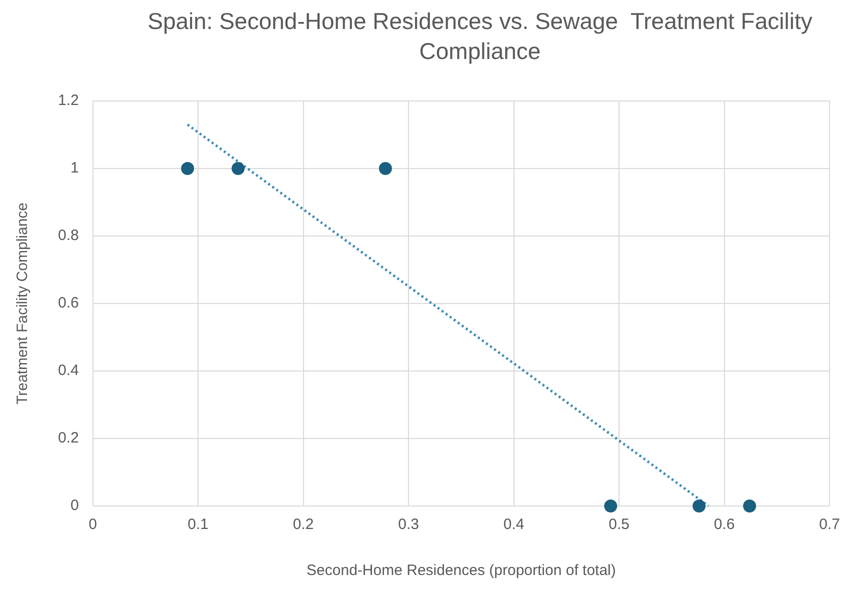 This screenshot has height=594, width=850. What do you see at coordinates (724, 525) in the screenshot?
I see `x-tick-label: 0.6` at bounding box center [724, 525].